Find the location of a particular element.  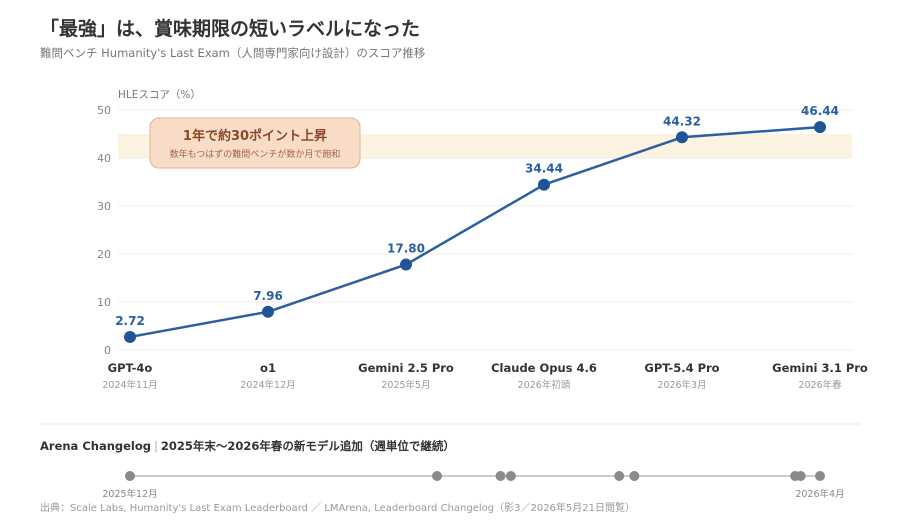

annotation-box is located at coordinates (255, 143).